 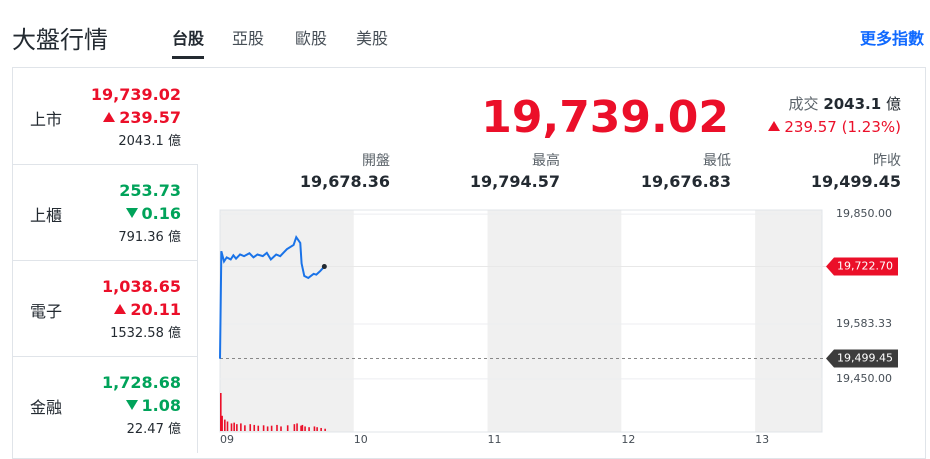 I want to click on turnover: 成交 2043.1 億, so click(x=845, y=103).